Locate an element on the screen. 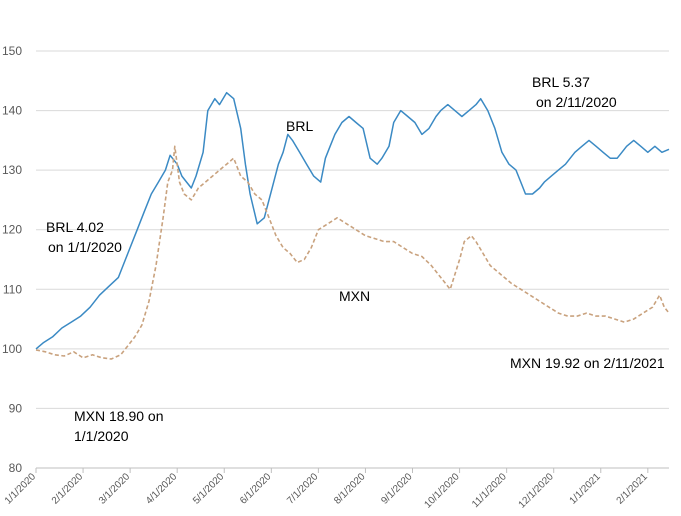 Image resolution: width=681 pixels, height=516 pixels. mxn-end-annotation: MXN 19.92 on 2/11/2021 is located at coordinates (587, 363).